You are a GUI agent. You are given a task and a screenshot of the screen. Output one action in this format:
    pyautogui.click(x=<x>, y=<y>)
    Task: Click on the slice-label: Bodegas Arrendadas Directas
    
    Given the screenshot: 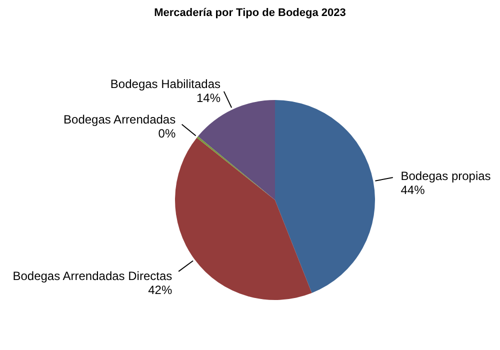 What is the action you would take?
    pyautogui.click(x=92, y=276)
    